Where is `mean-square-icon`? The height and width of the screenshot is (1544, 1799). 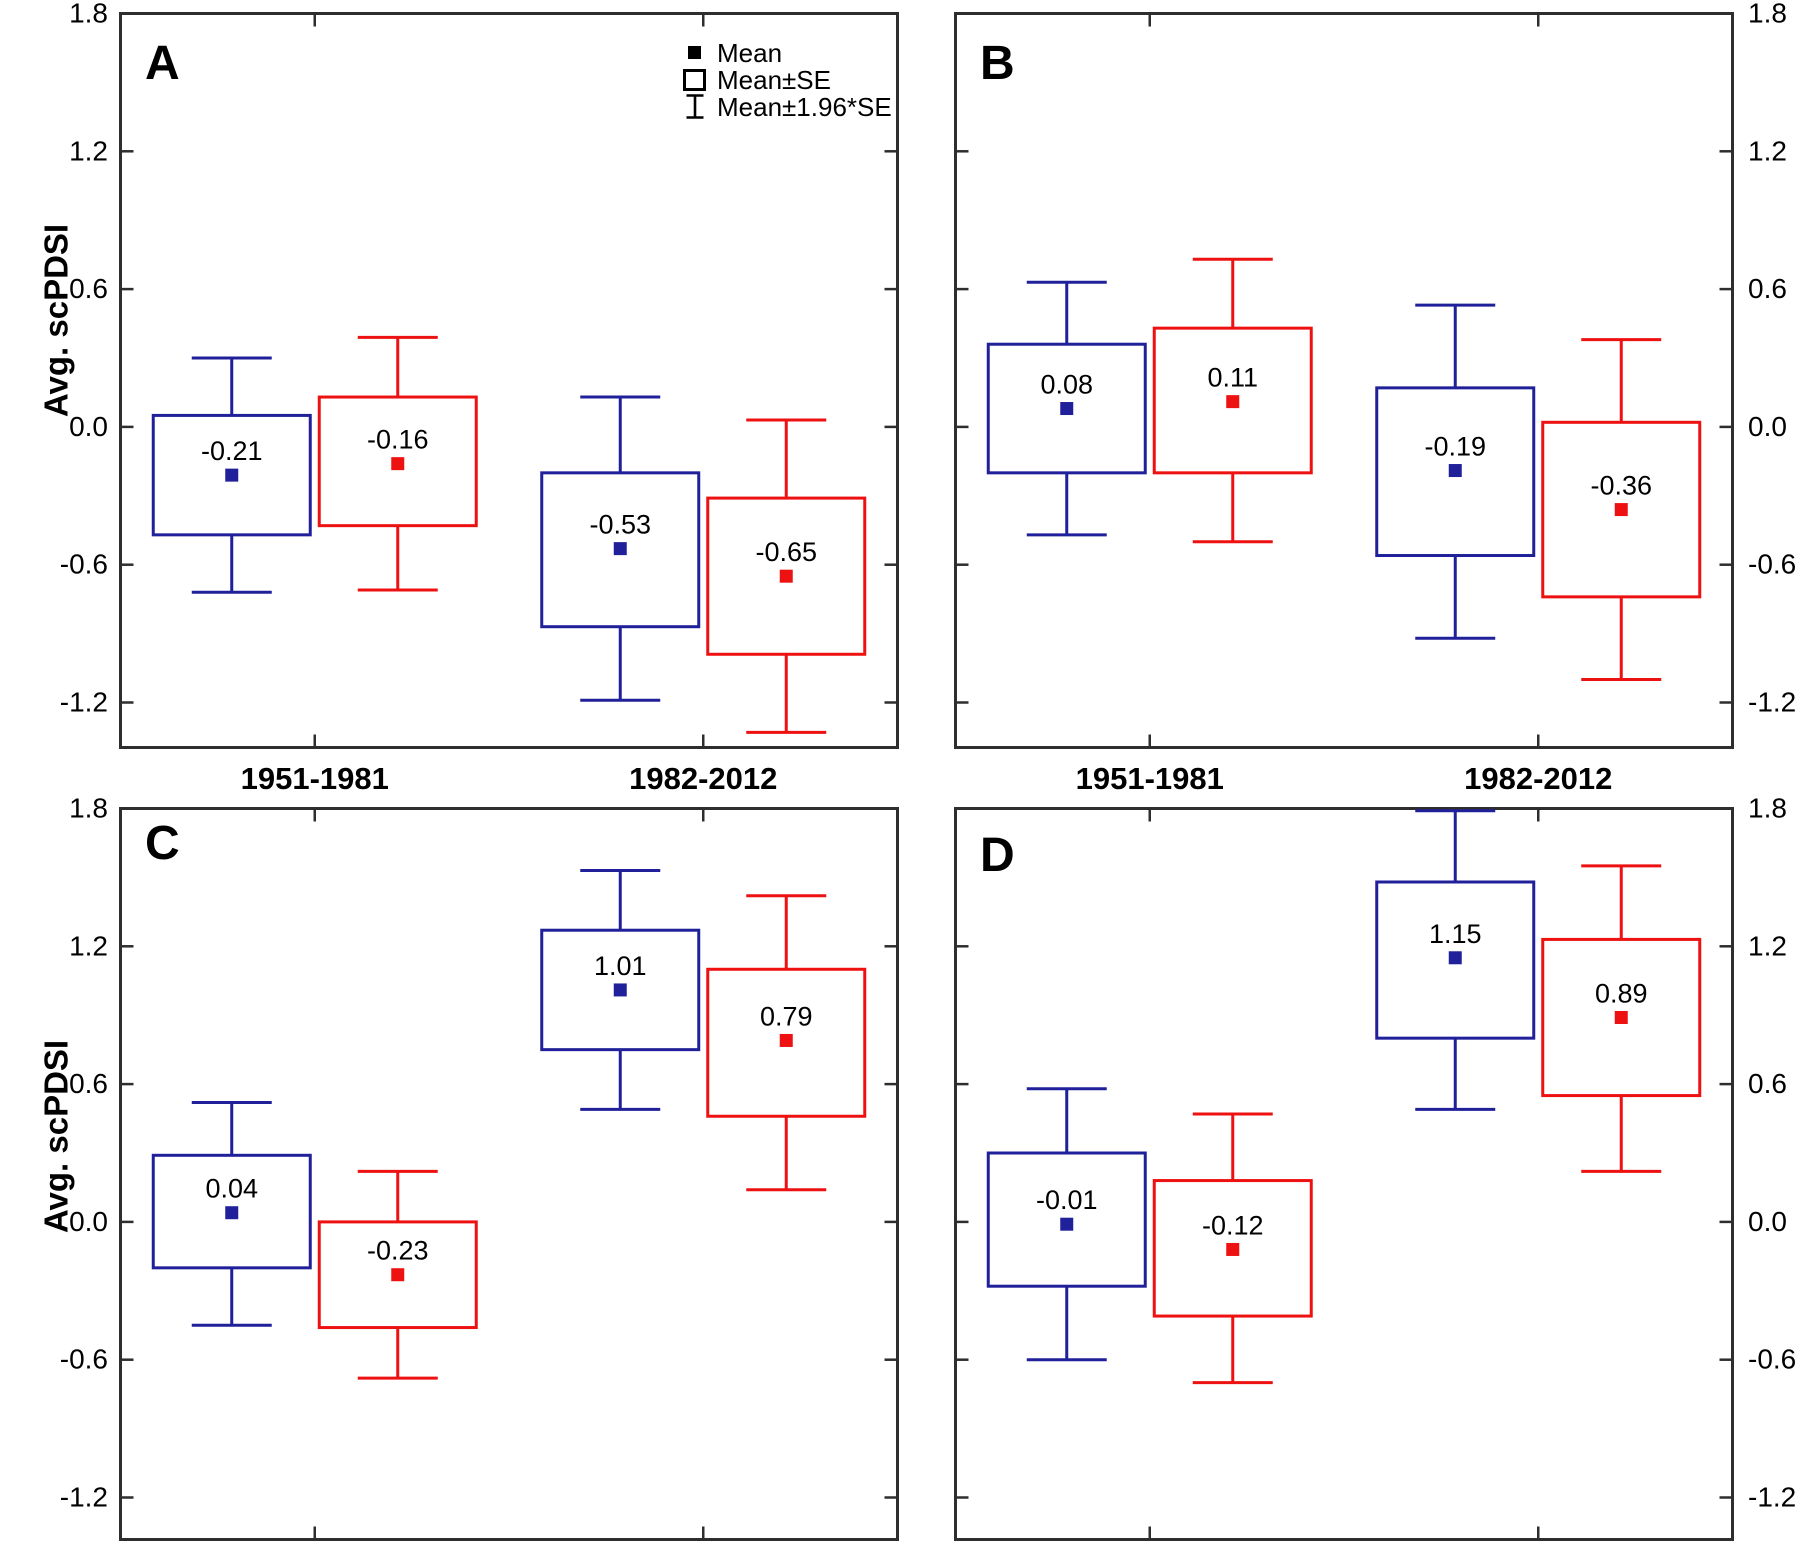 mean-square-icon is located at coordinates (694, 52).